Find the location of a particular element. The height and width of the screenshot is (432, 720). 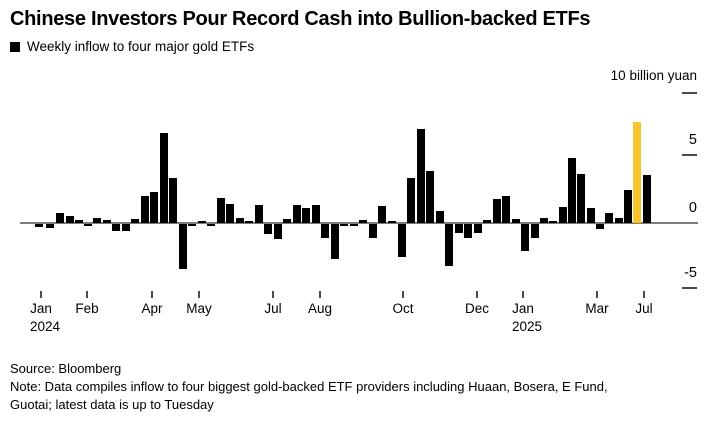

y-axis-tick-label: 0 is located at coordinates (692, 208).